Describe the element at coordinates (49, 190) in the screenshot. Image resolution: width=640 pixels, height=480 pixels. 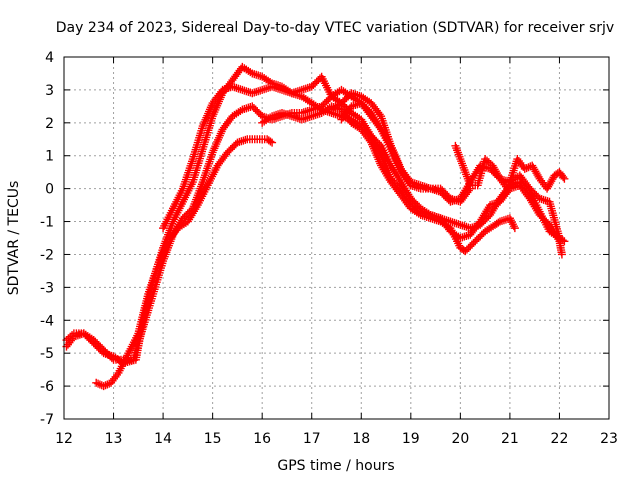
I see `y-tick-label: 0` at that location.